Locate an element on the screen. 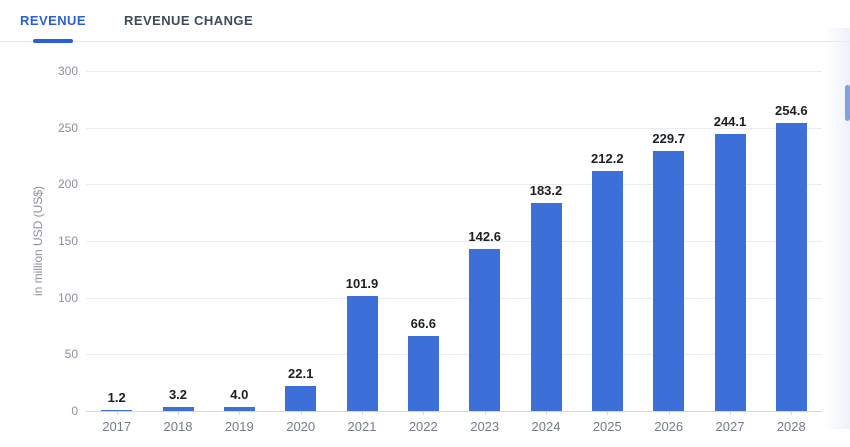 Image resolution: width=850 pixels, height=447 pixels. y-tick-label: 100 is located at coordinates (67, 297).